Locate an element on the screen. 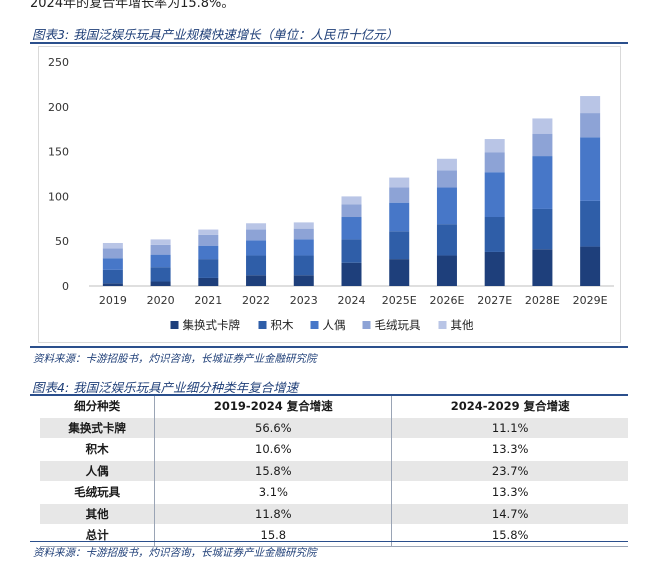  x-tick-label: 2019 is located at coordinates (113, 300).